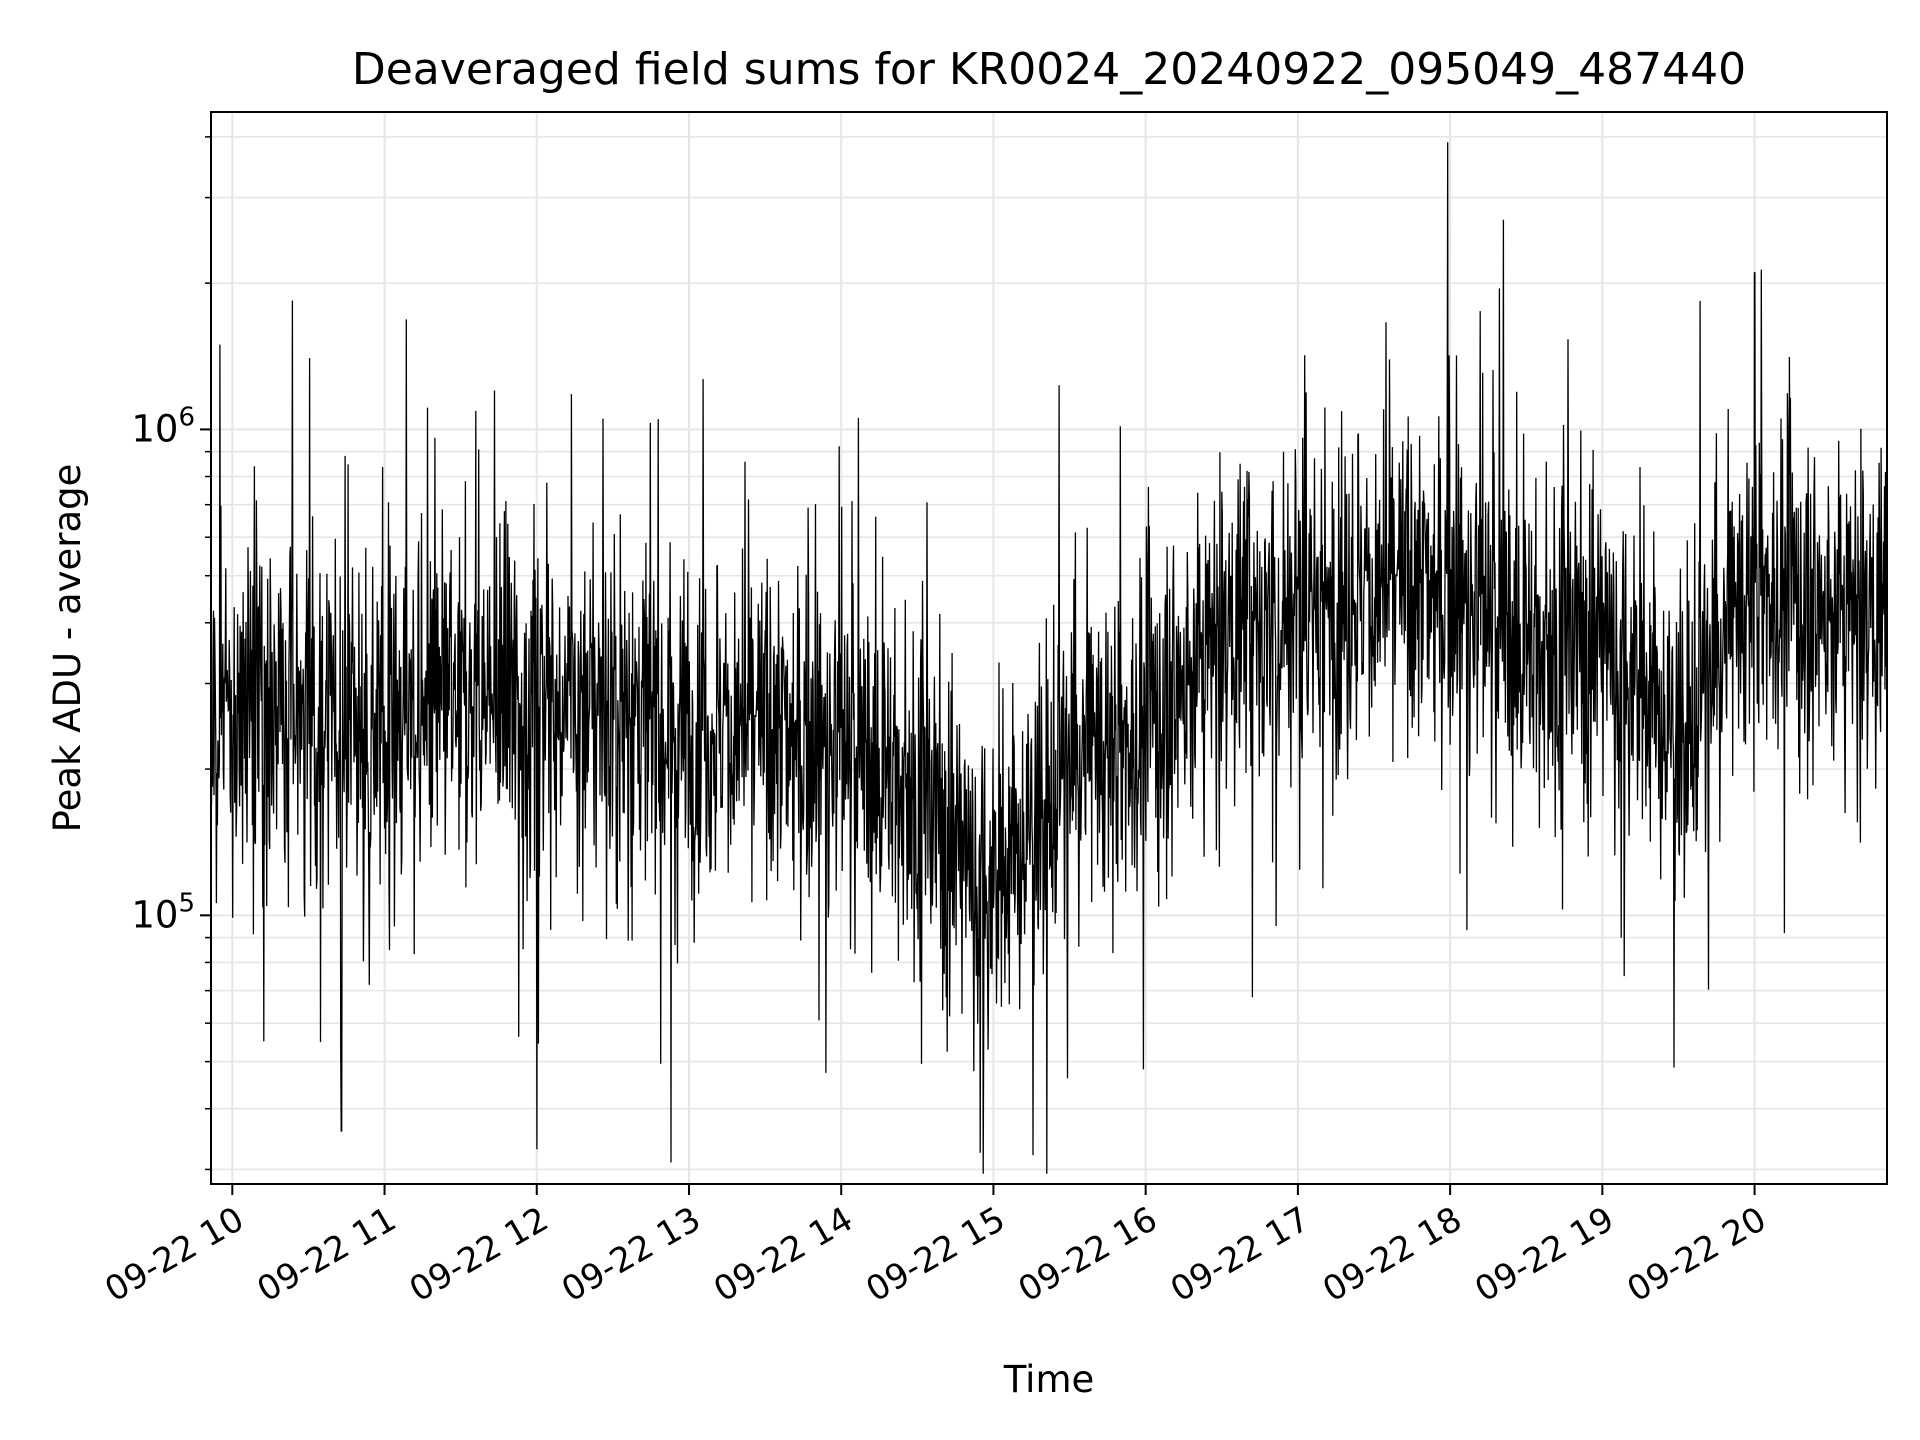 This screenshot has width=1920, height=1440. I want to click on y-axis-ticks: 105 106, so click(171, 653).